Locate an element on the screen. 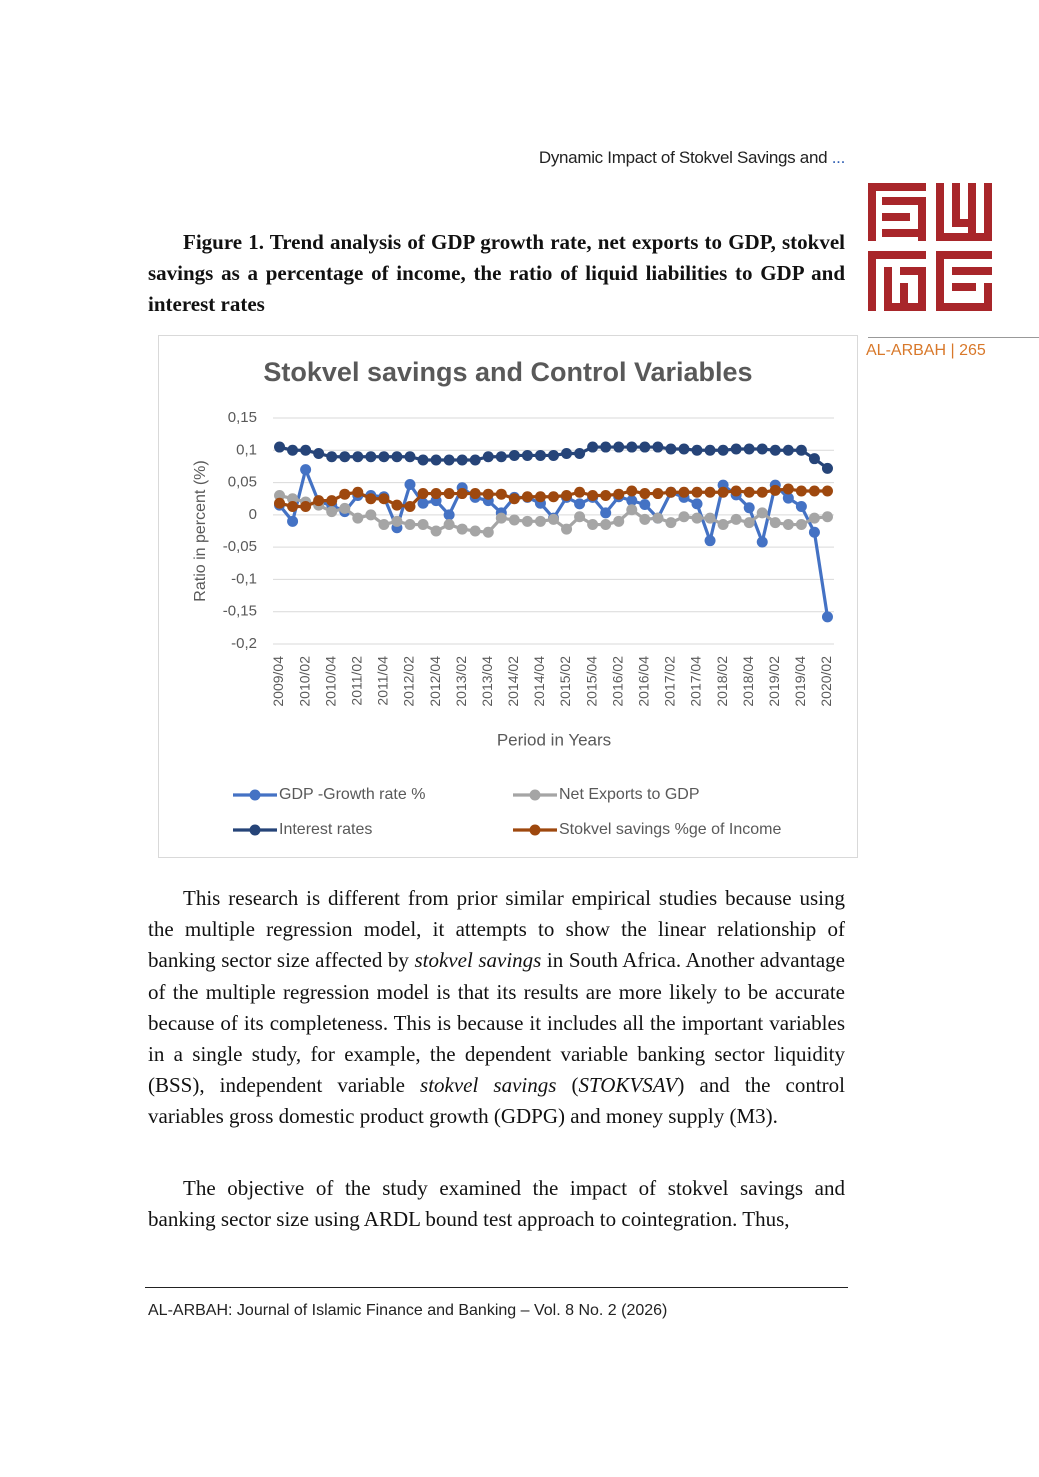  x-tick-label: 2013/02 is located at coordinates (461, 681).